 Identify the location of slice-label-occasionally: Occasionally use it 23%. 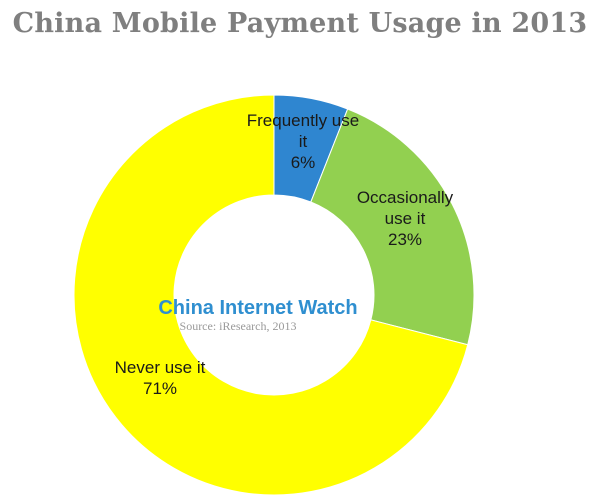
(405, 218).